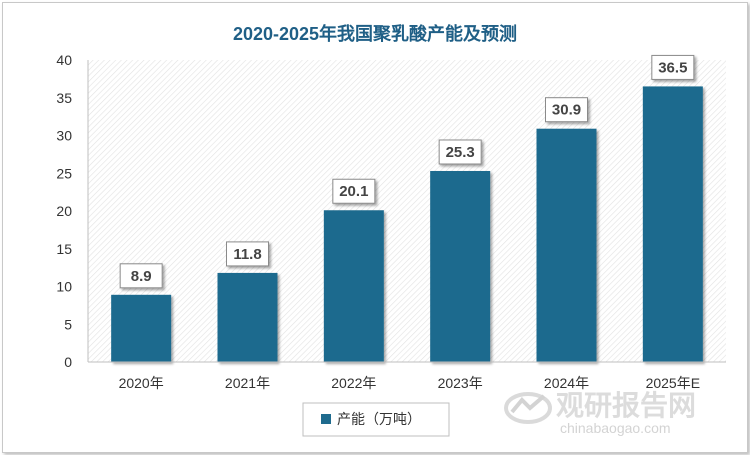 The width and height of the screenshot is (750, 455). I want to click on y-tick-label: 5, so click(68, 324).